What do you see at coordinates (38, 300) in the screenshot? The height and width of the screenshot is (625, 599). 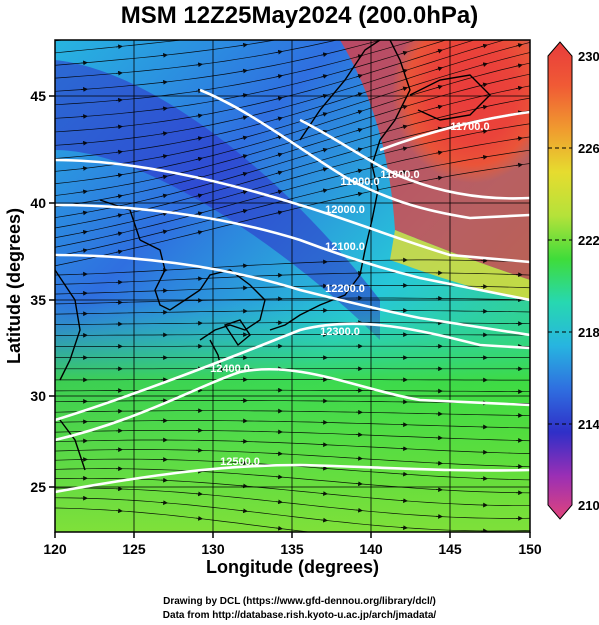 I see `y-tick-label: 35` at bounding box center [38, 300].